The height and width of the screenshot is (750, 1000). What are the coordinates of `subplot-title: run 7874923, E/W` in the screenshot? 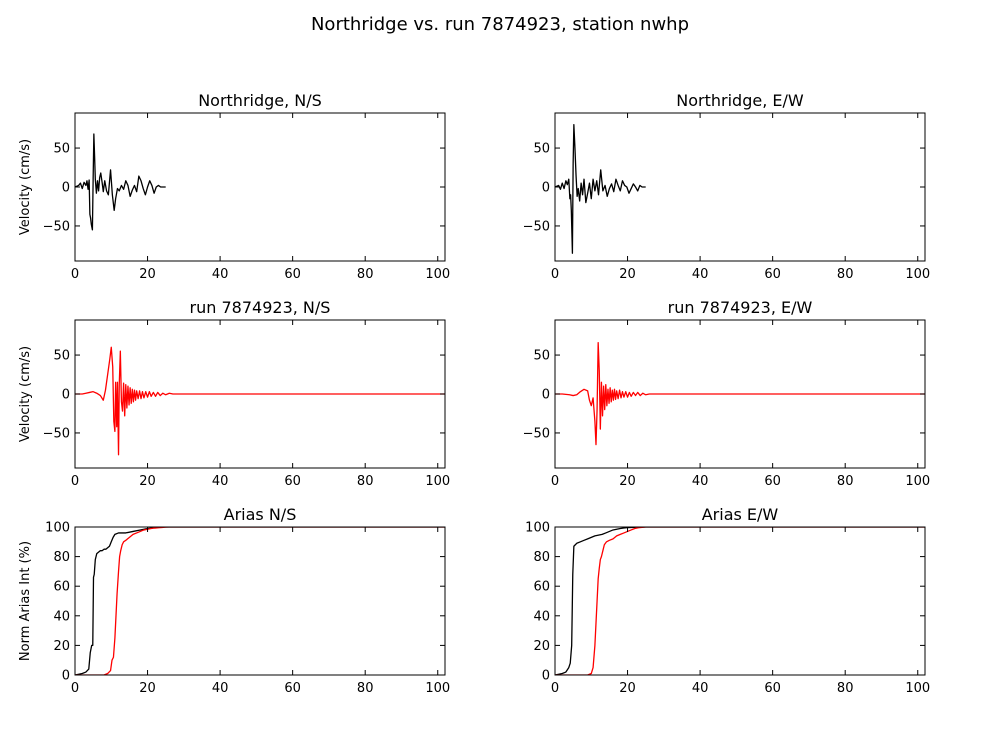 It's located at (740, 307).